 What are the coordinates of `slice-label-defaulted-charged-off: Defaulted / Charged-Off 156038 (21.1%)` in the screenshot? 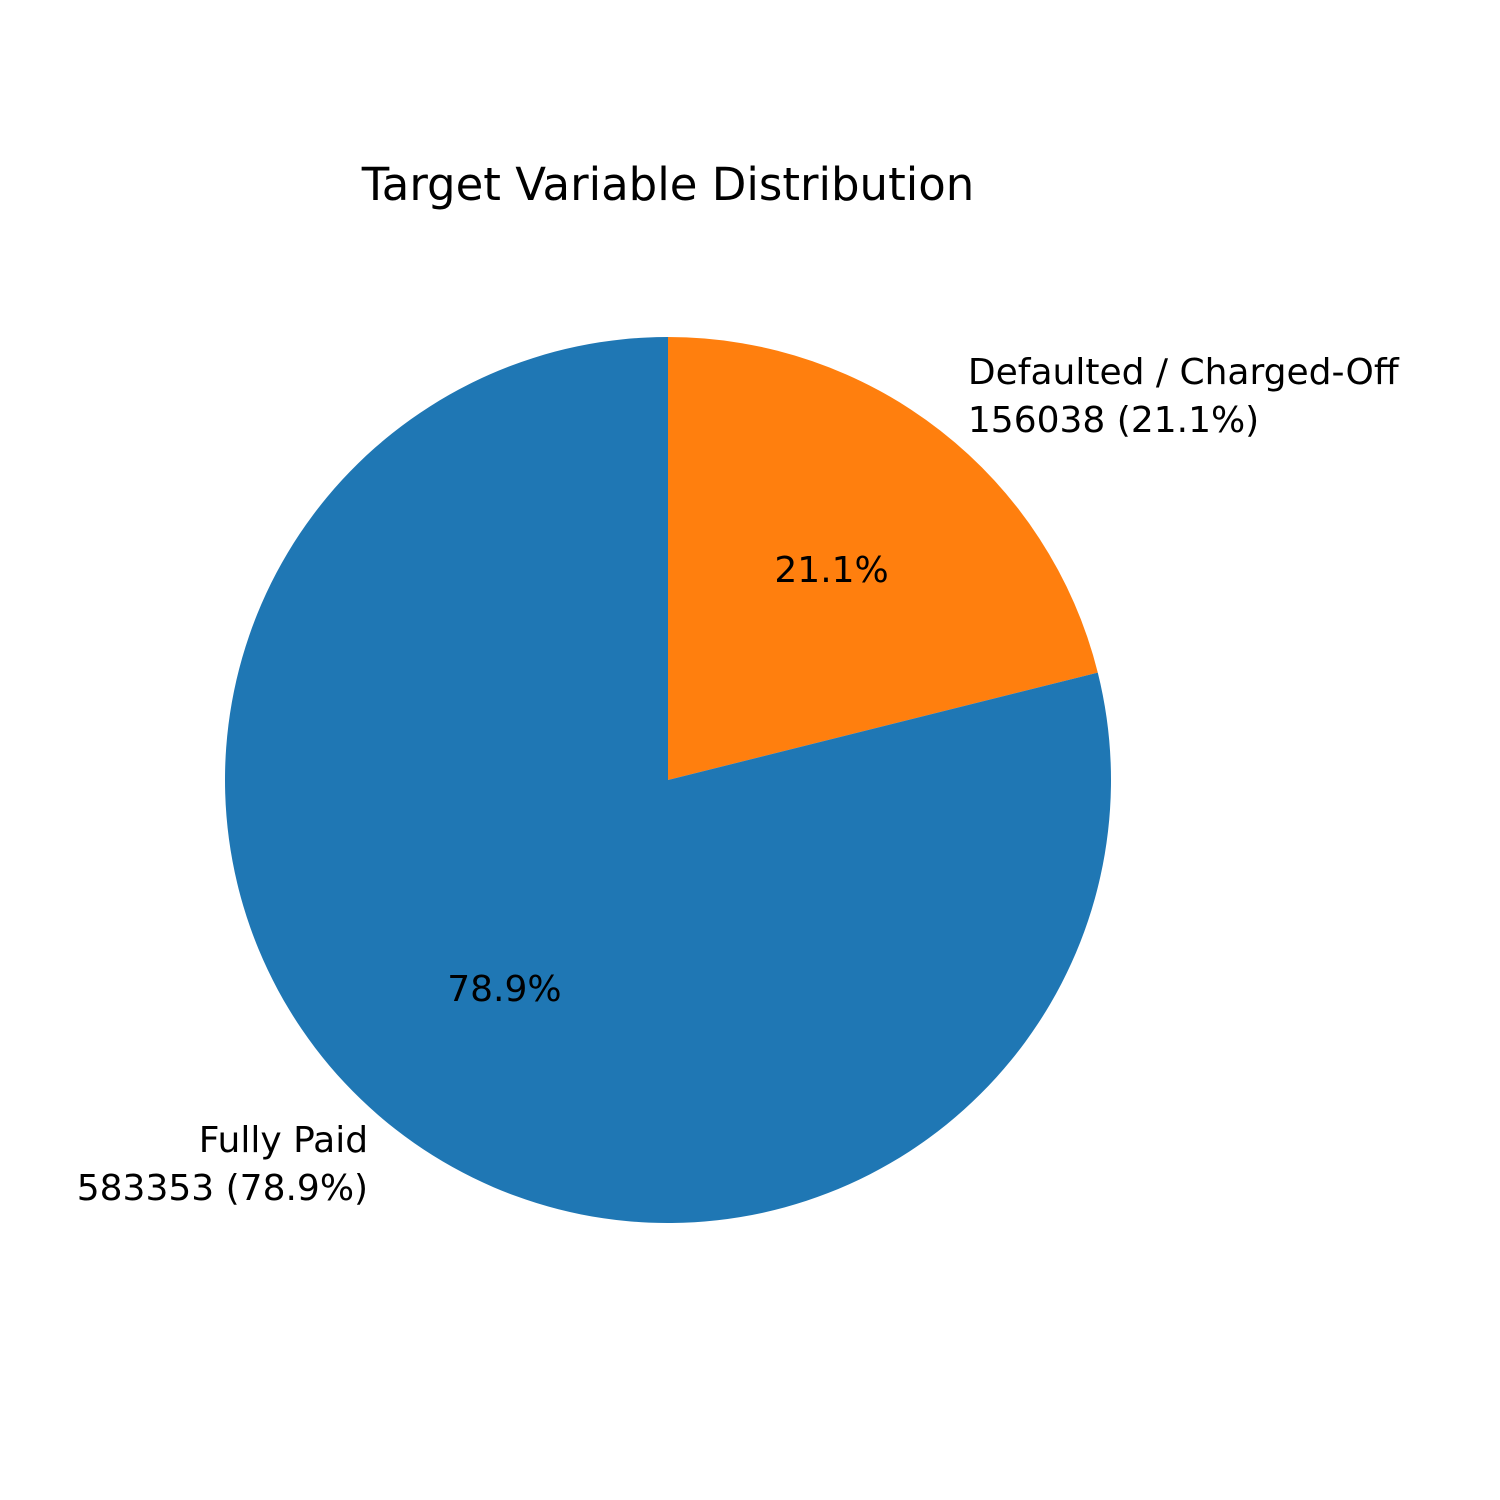 It's located at (1184, 396).